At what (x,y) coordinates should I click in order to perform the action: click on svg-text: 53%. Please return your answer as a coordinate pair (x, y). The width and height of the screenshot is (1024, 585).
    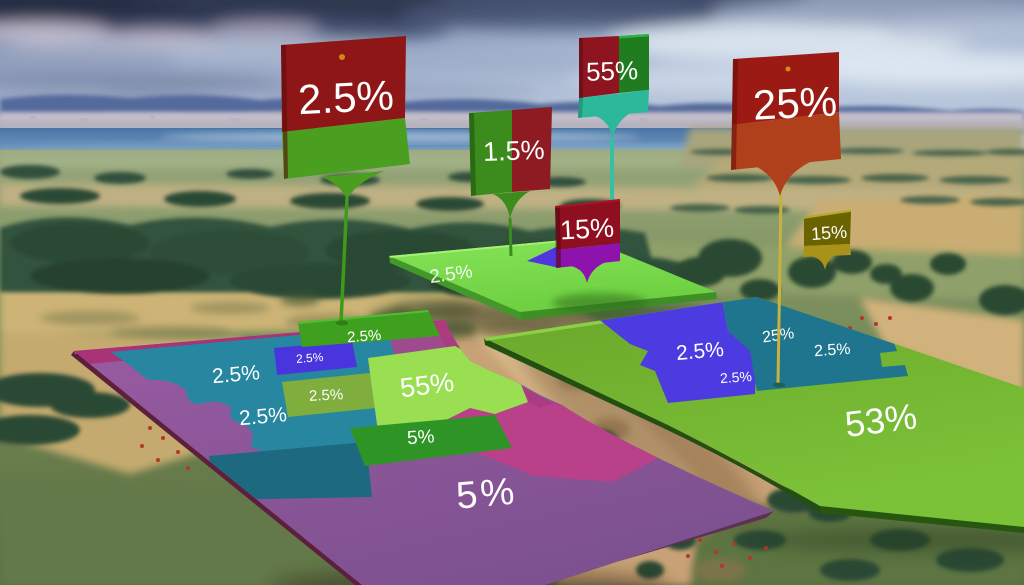
    Looking at the image, I should click on (881, 419).